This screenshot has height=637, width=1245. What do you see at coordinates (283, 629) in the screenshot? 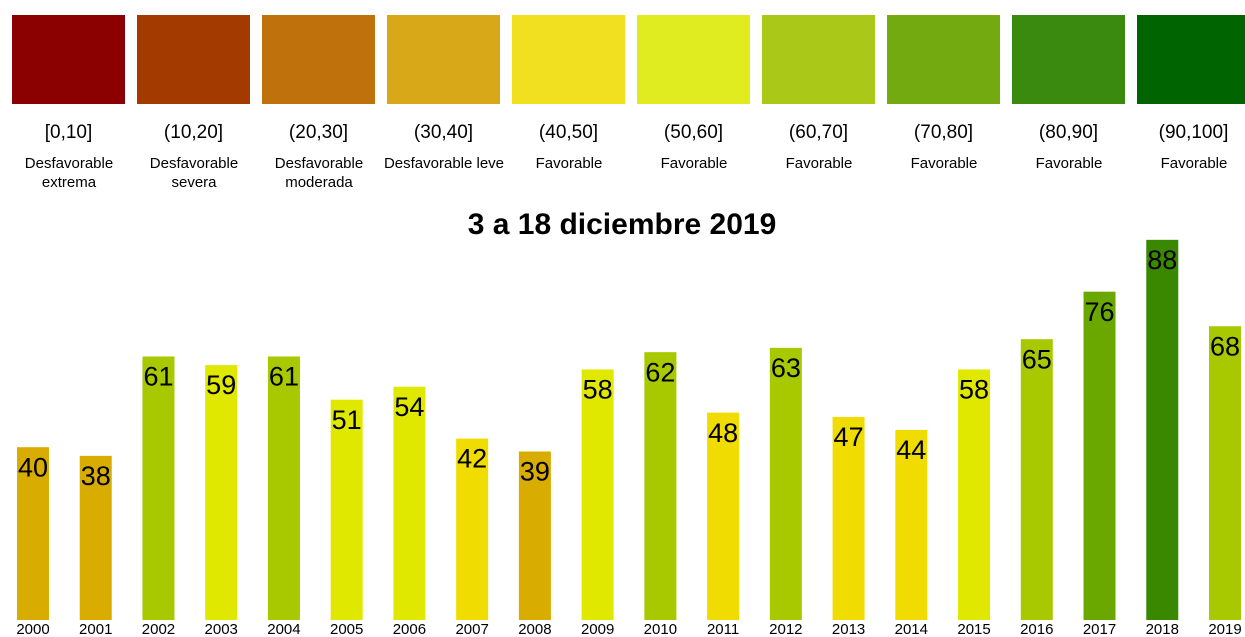
I see `x-tick-label: 2004` at bounding box center [283, 629].